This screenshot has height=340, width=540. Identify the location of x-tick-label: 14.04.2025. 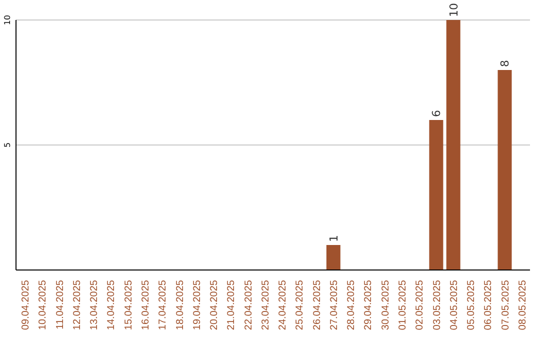
(112, 305).